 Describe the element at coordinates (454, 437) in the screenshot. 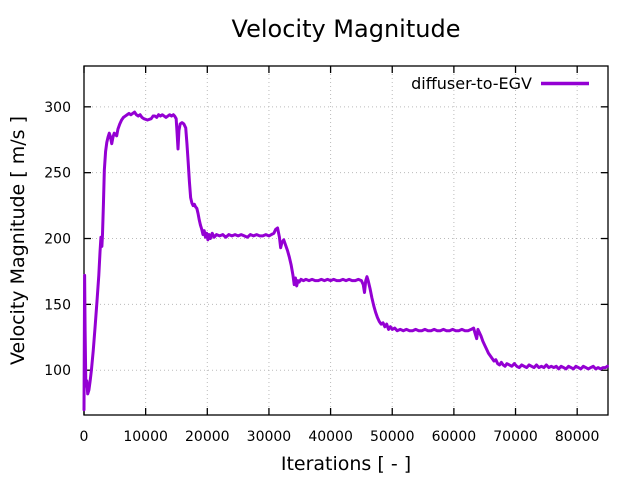

I see `x-tick-label: 60000` at that location.